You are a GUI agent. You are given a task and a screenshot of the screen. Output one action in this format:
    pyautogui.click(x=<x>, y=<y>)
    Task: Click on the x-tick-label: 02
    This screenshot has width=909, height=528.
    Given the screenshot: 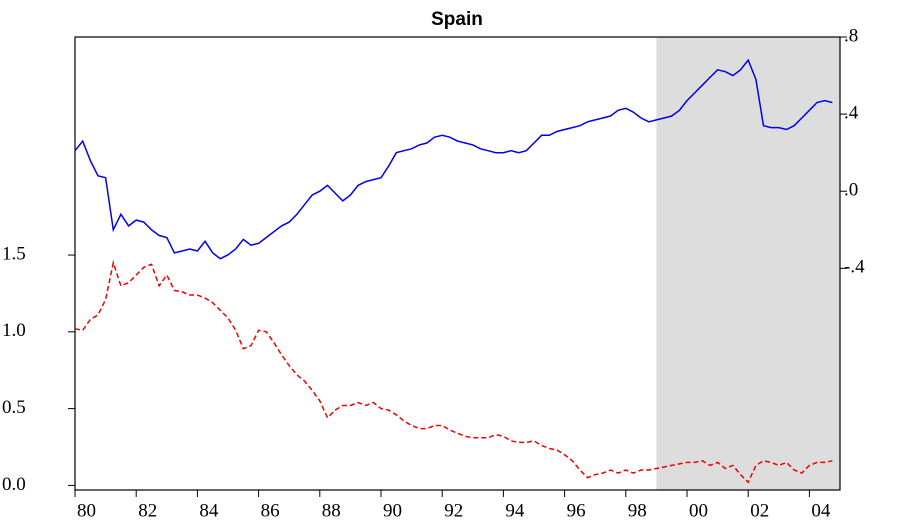 What is the action you would take?
    pyautogui.click(x=759, y=510)
    